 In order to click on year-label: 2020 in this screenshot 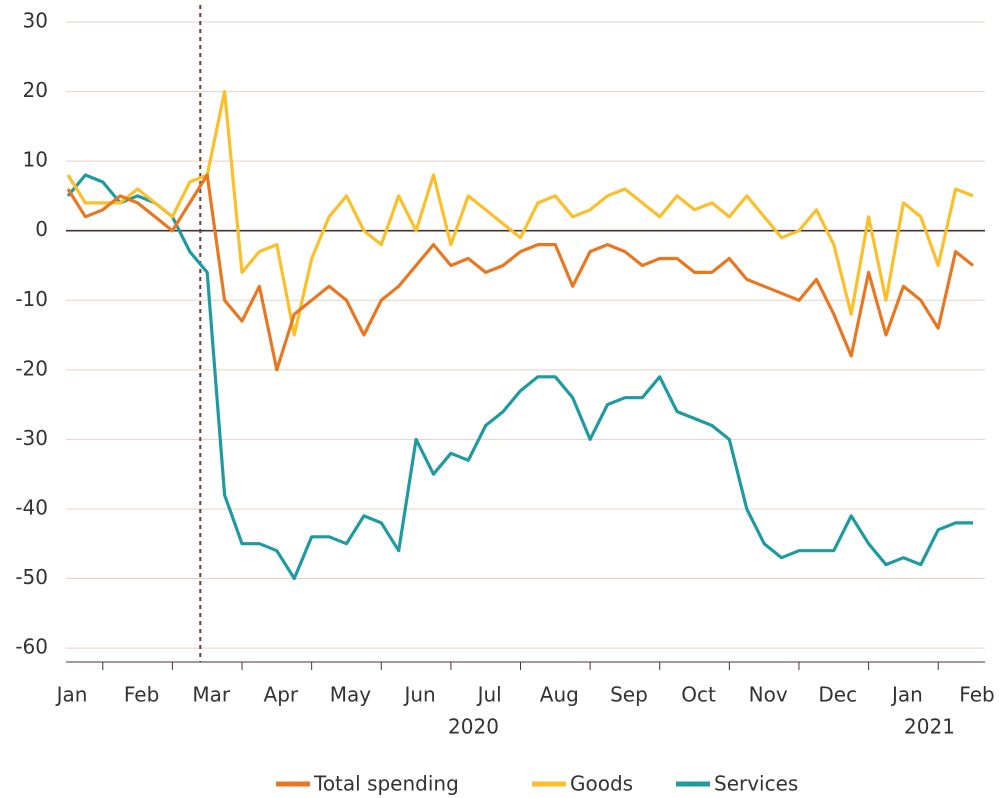, I will do `click(473, 727)`.